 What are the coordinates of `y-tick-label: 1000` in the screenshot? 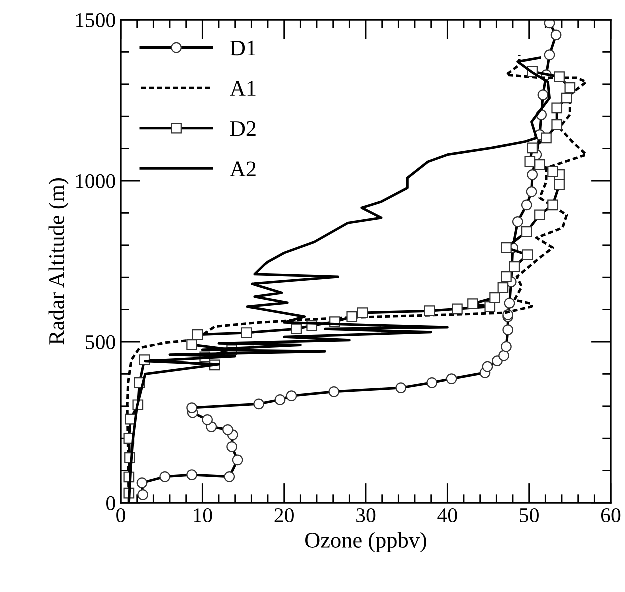 It's located at (96, 181).